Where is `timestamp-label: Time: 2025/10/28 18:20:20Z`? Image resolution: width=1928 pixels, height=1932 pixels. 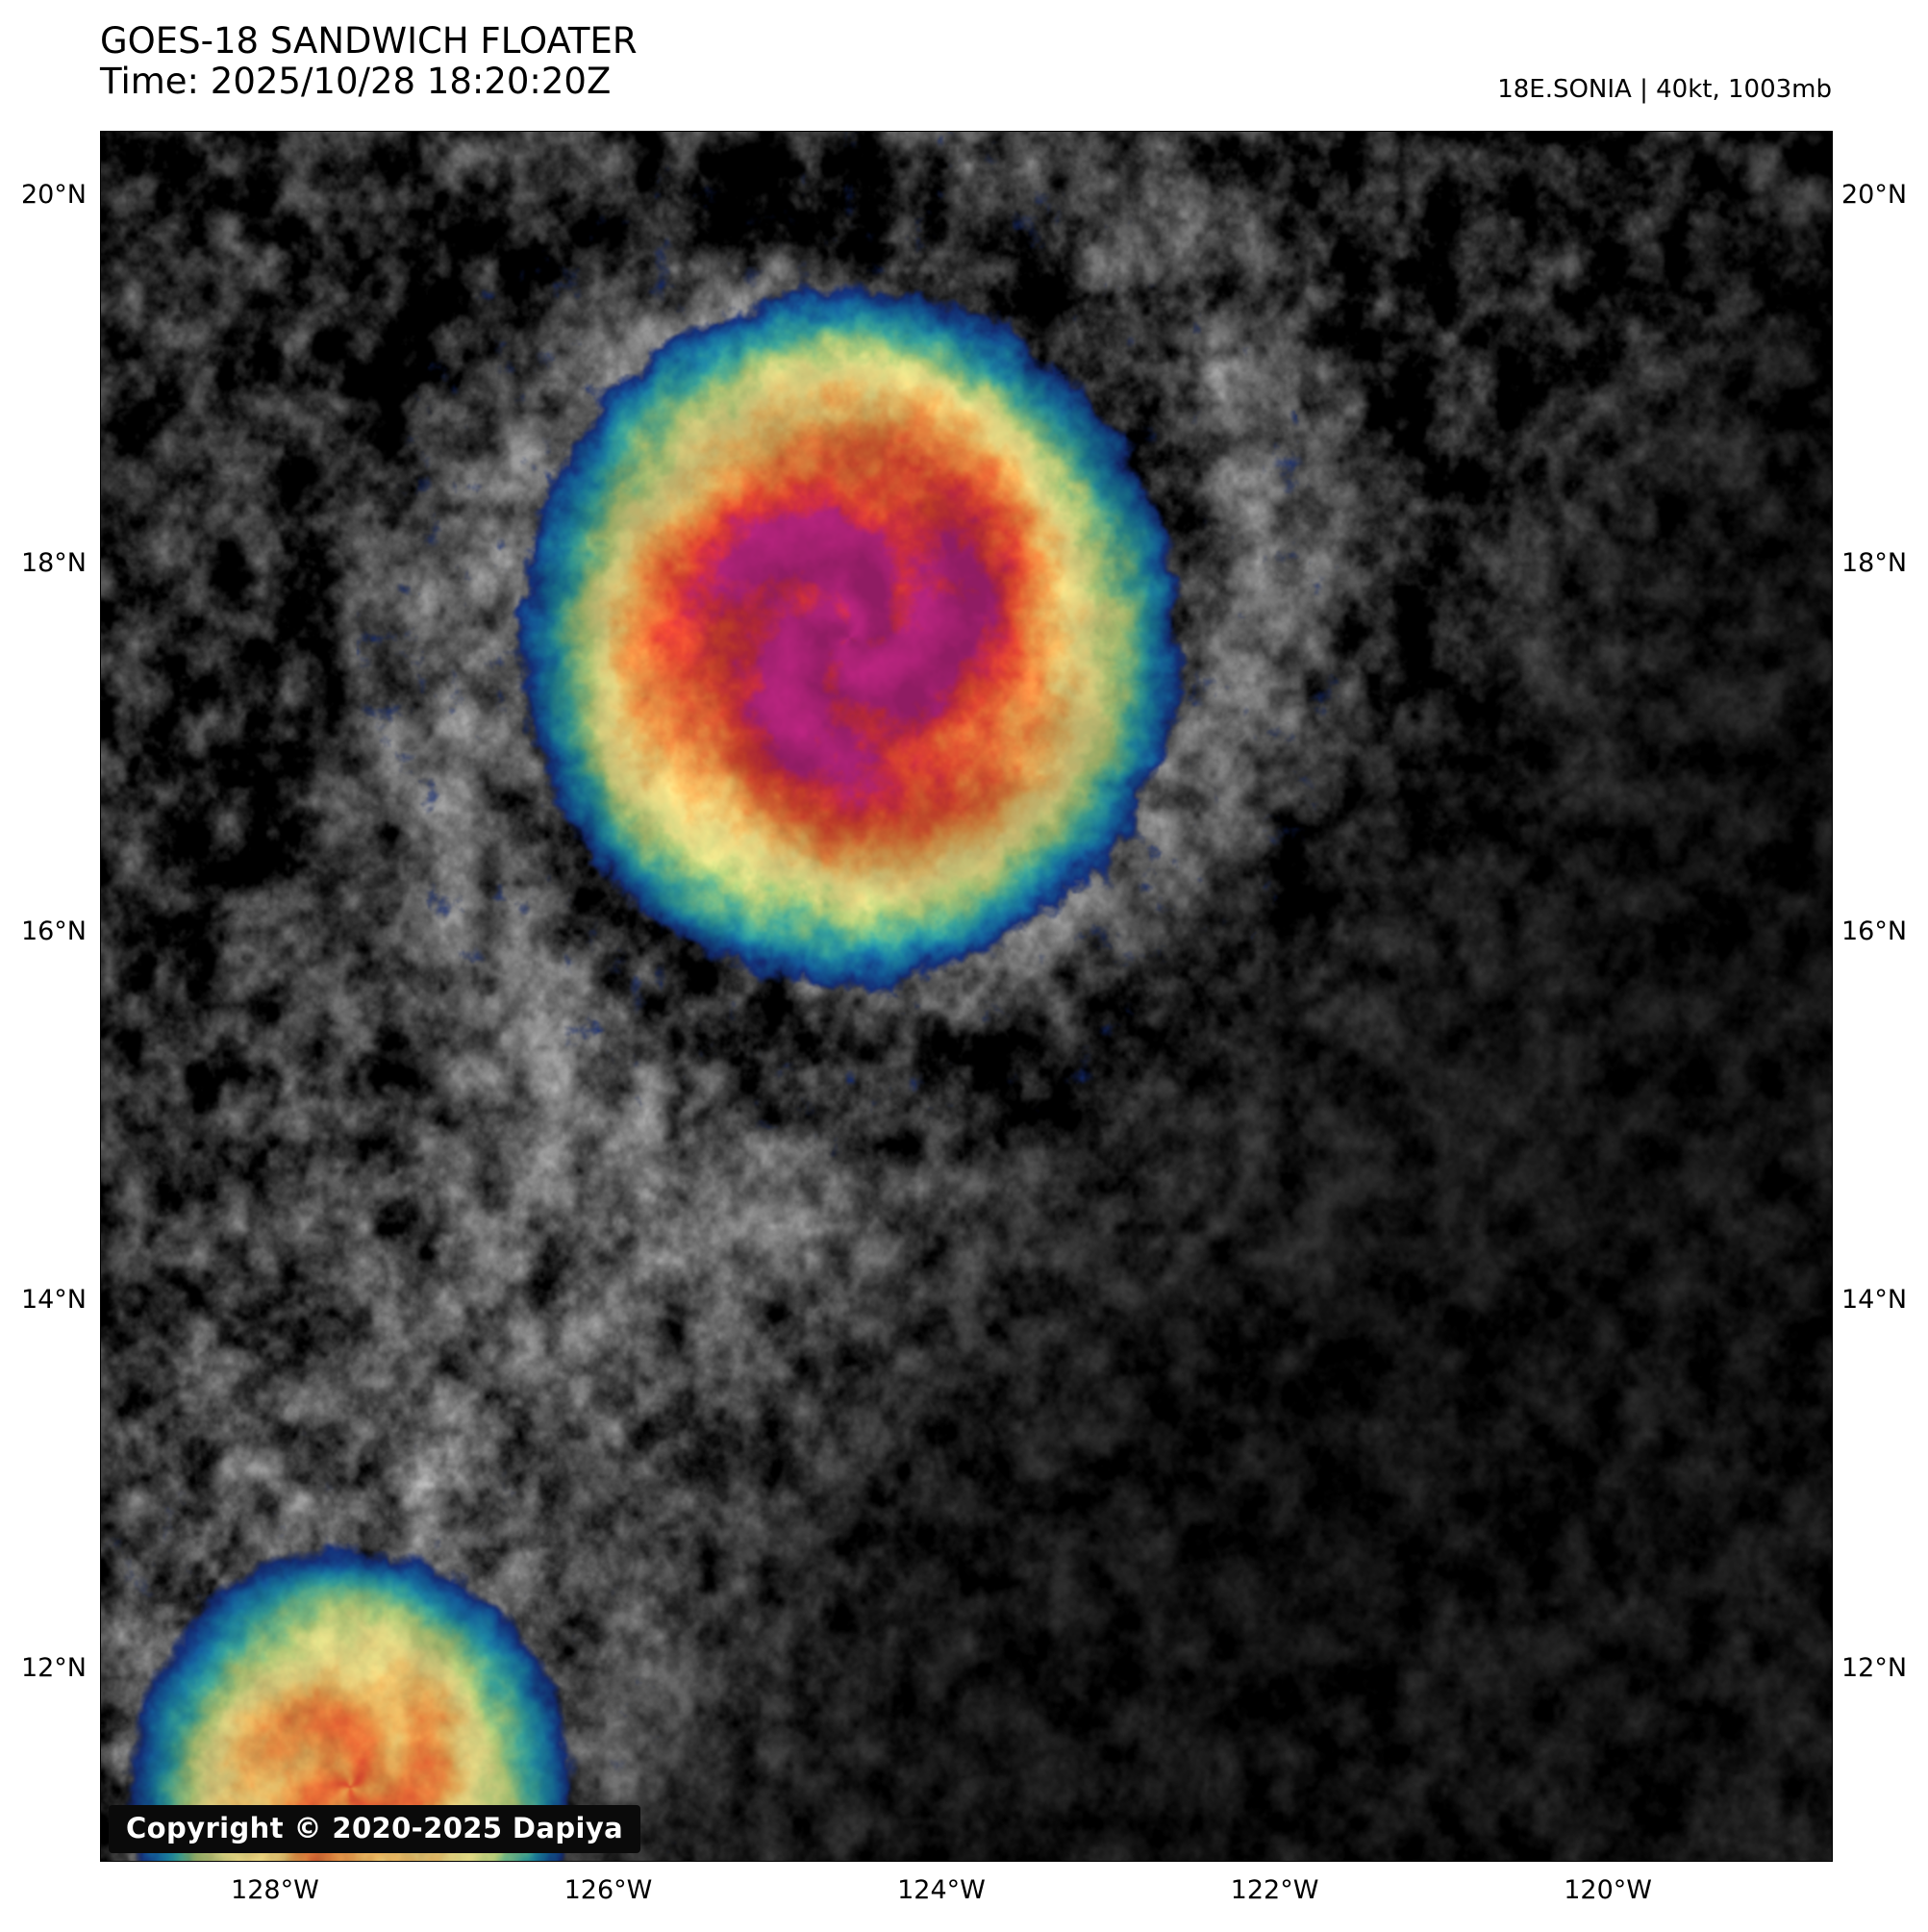
timestamp-label: Time: 2025/10/28 18:20:20Z is located at coordinates (356, 81).